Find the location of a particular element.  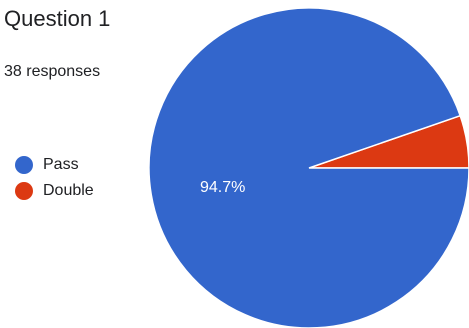

legend-item-pass: Pass is located at coordinates (54, 165).